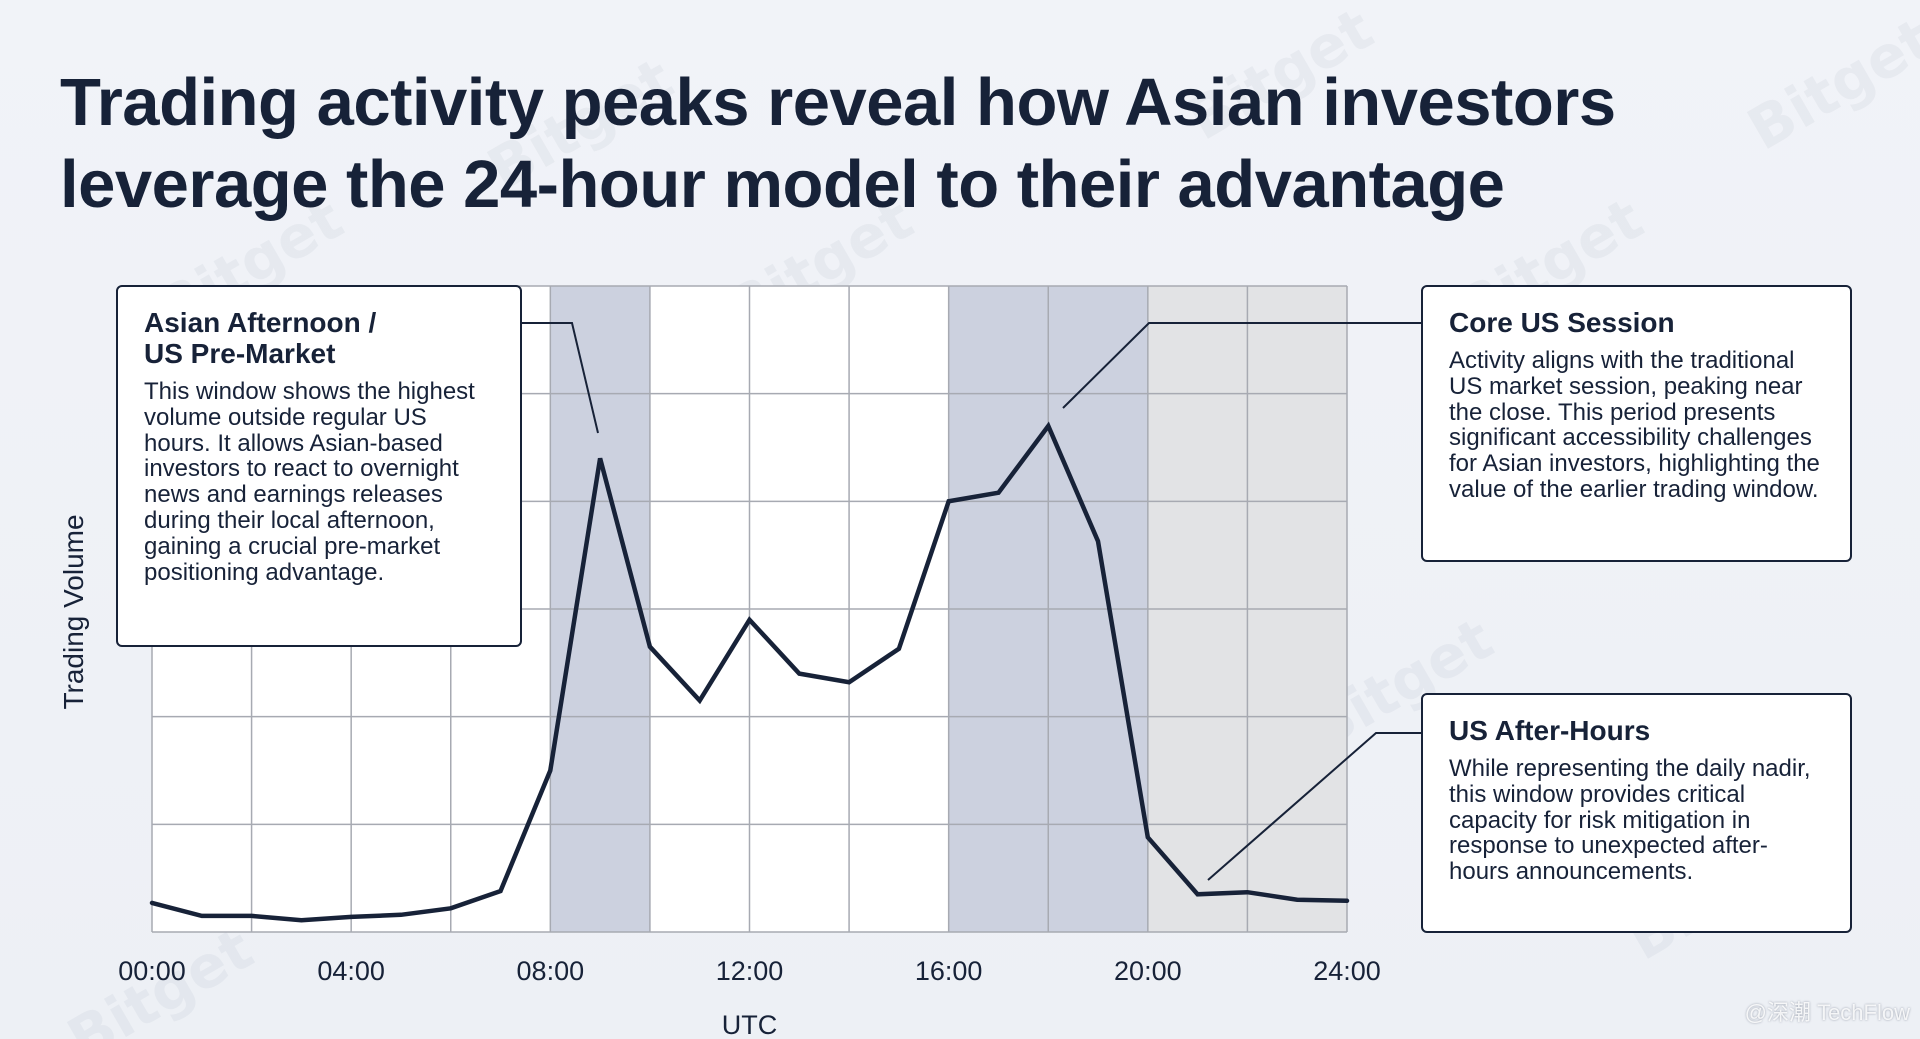 The image size is (1920, 1039). I want to click on x-tick-label: 08:00, so click(551, 971).